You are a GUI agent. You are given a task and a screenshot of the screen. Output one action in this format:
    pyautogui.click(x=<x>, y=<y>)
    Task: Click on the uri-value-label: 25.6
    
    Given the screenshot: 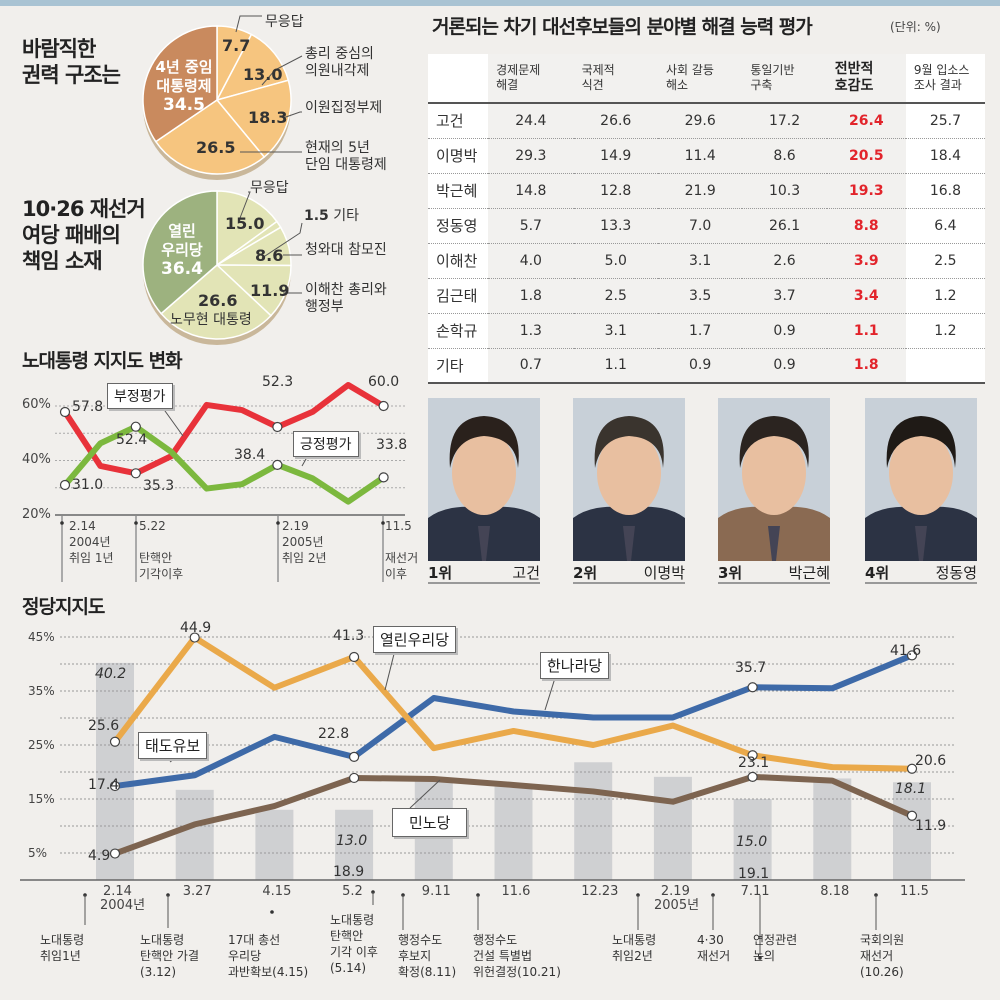 What is the action you would take?
    pyautogui.click(x=104, y=726)
    